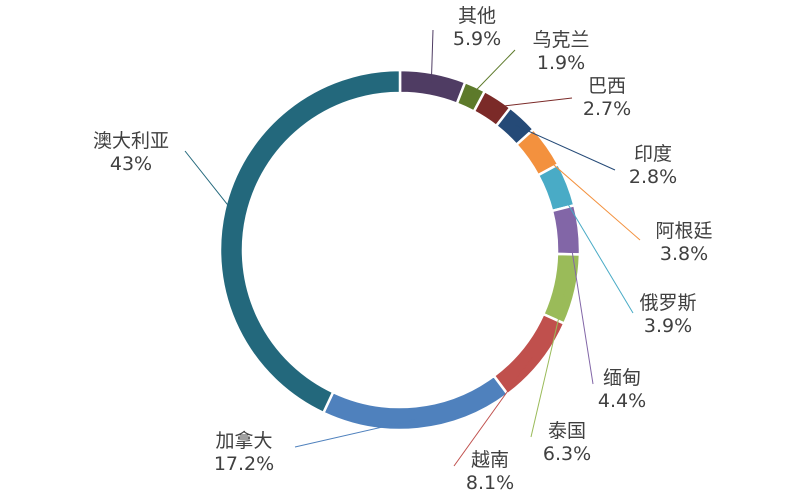 The width and height of the screenshot is (800, 500). What do you see at coordinates (684, 254) in the screenshot?
I see `slice-value-label: 3.8%` at bounding box center [684, 254].